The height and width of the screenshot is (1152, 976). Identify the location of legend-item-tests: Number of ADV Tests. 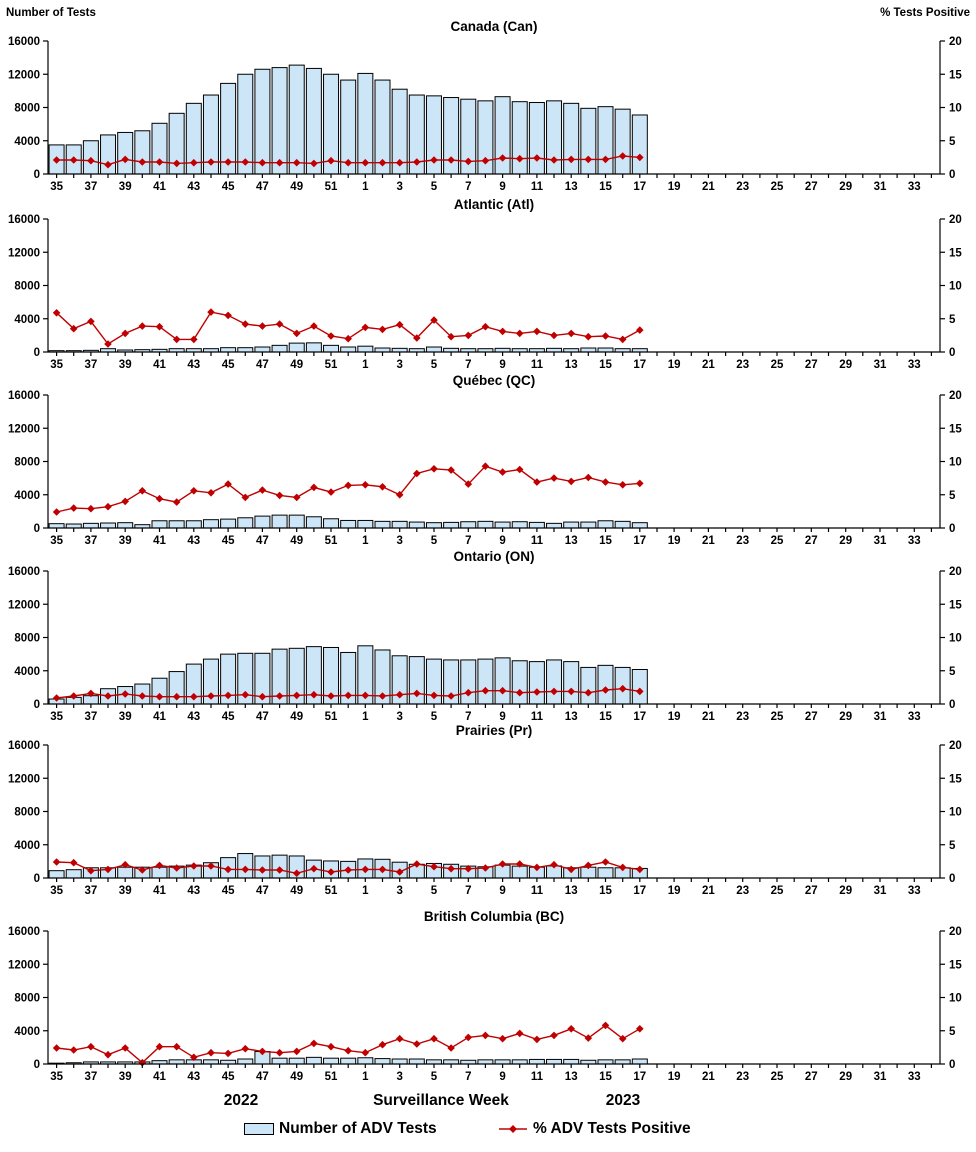
(340, 1129).